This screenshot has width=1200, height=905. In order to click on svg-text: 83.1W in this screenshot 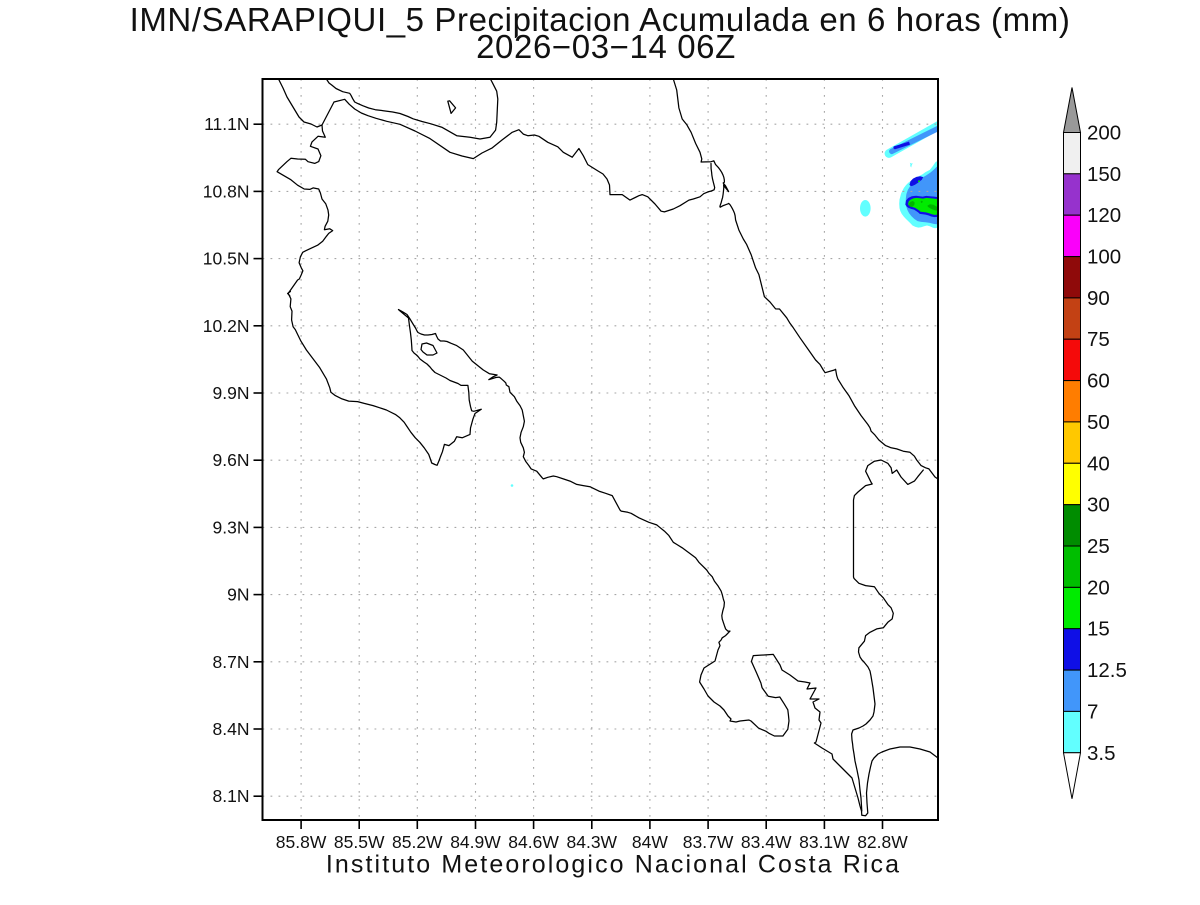, I will do `click(824, 842)`.